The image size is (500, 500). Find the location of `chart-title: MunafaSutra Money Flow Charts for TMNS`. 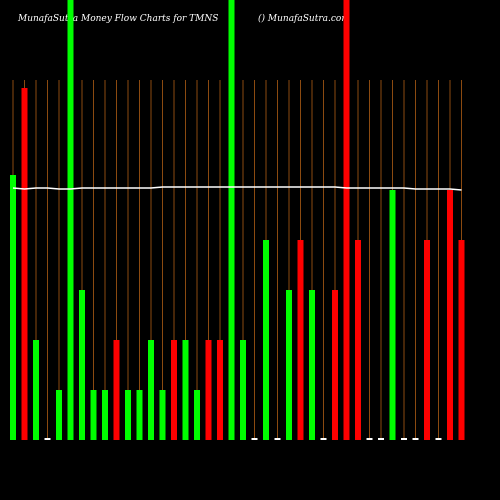

chart-title: MunafaSutra Money Flow Charts for TMNS is located at coordinates (117, 19).